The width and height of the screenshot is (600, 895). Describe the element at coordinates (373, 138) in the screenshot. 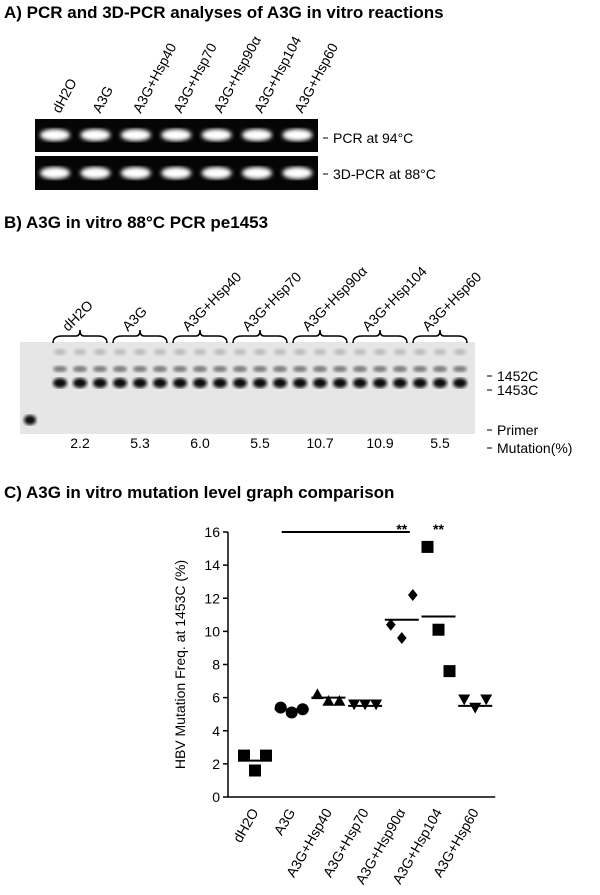

I see `row-label: PCR at 94°C` at that location.